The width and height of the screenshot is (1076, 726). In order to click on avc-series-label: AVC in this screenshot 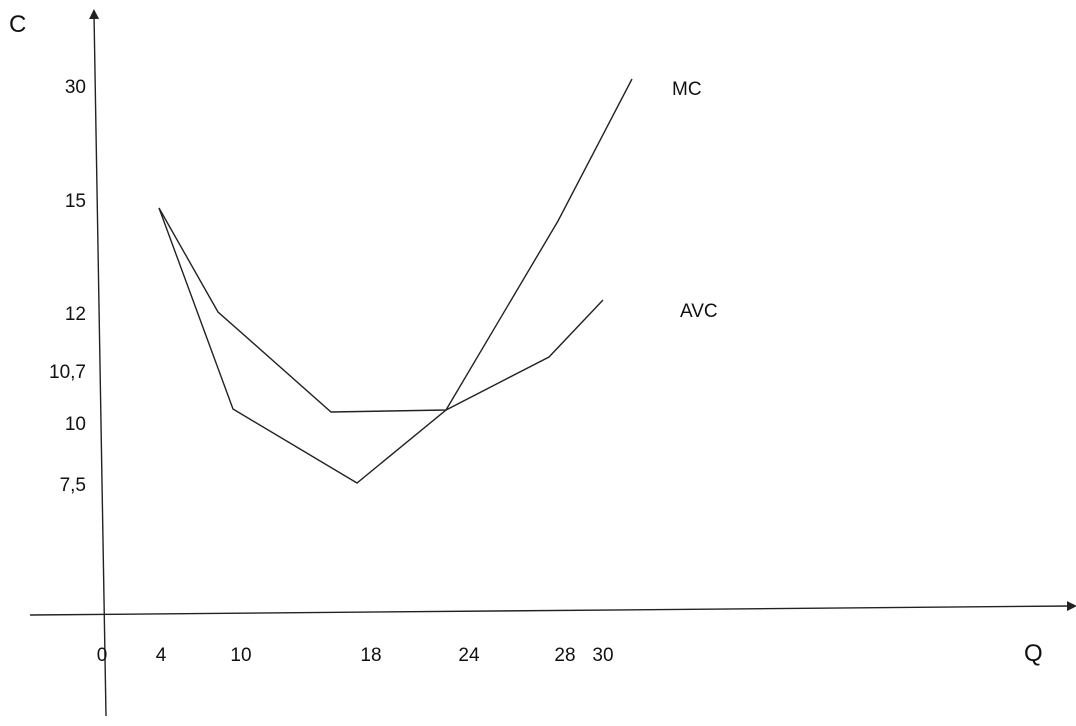, I will do `click(699, 311)`.